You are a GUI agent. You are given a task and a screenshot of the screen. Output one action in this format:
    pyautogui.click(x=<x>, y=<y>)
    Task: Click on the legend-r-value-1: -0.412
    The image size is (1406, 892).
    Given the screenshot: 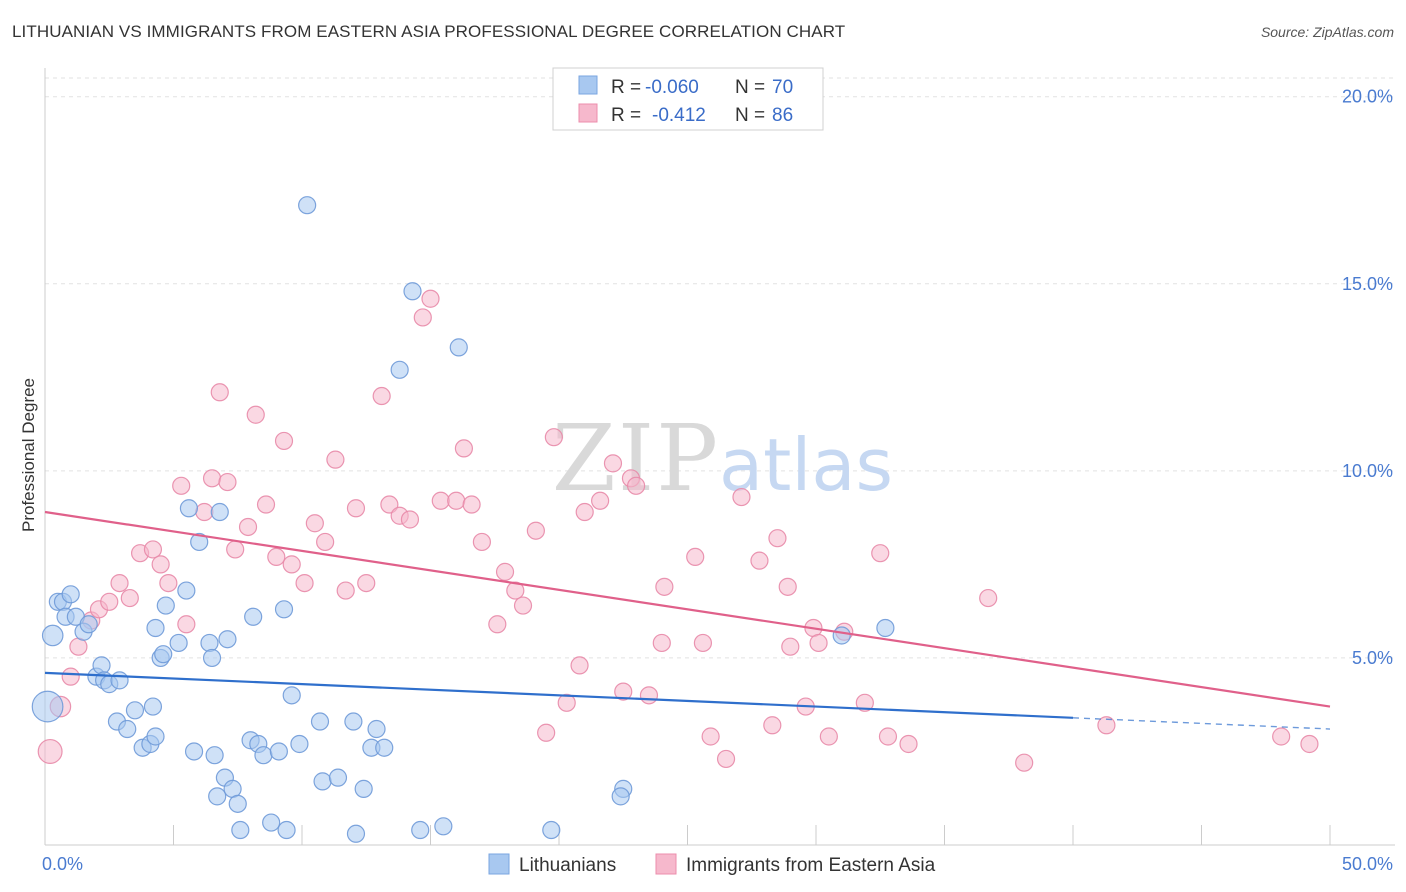 What is the action you would take?
    pyautogui.click(x=679, y=115)
    